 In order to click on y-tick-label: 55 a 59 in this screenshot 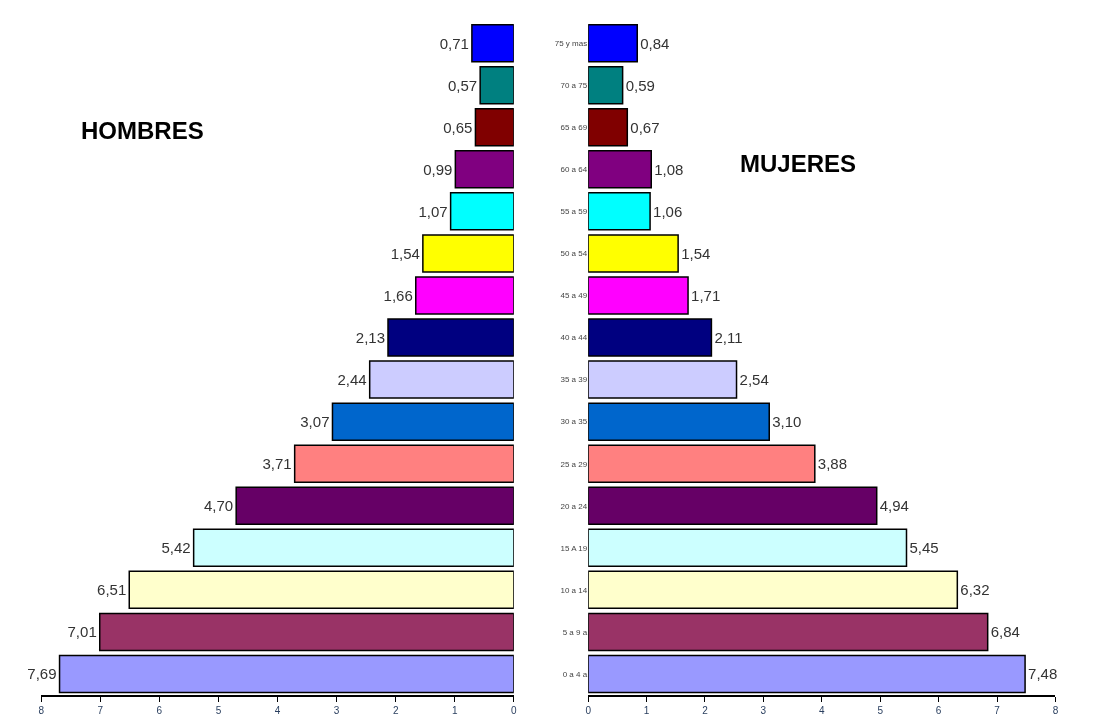, I will do `click(574, 212)`.